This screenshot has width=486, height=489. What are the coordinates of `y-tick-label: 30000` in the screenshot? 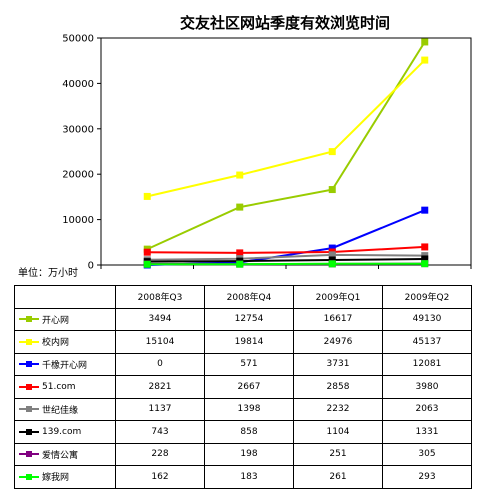 It's located at (78, 129).